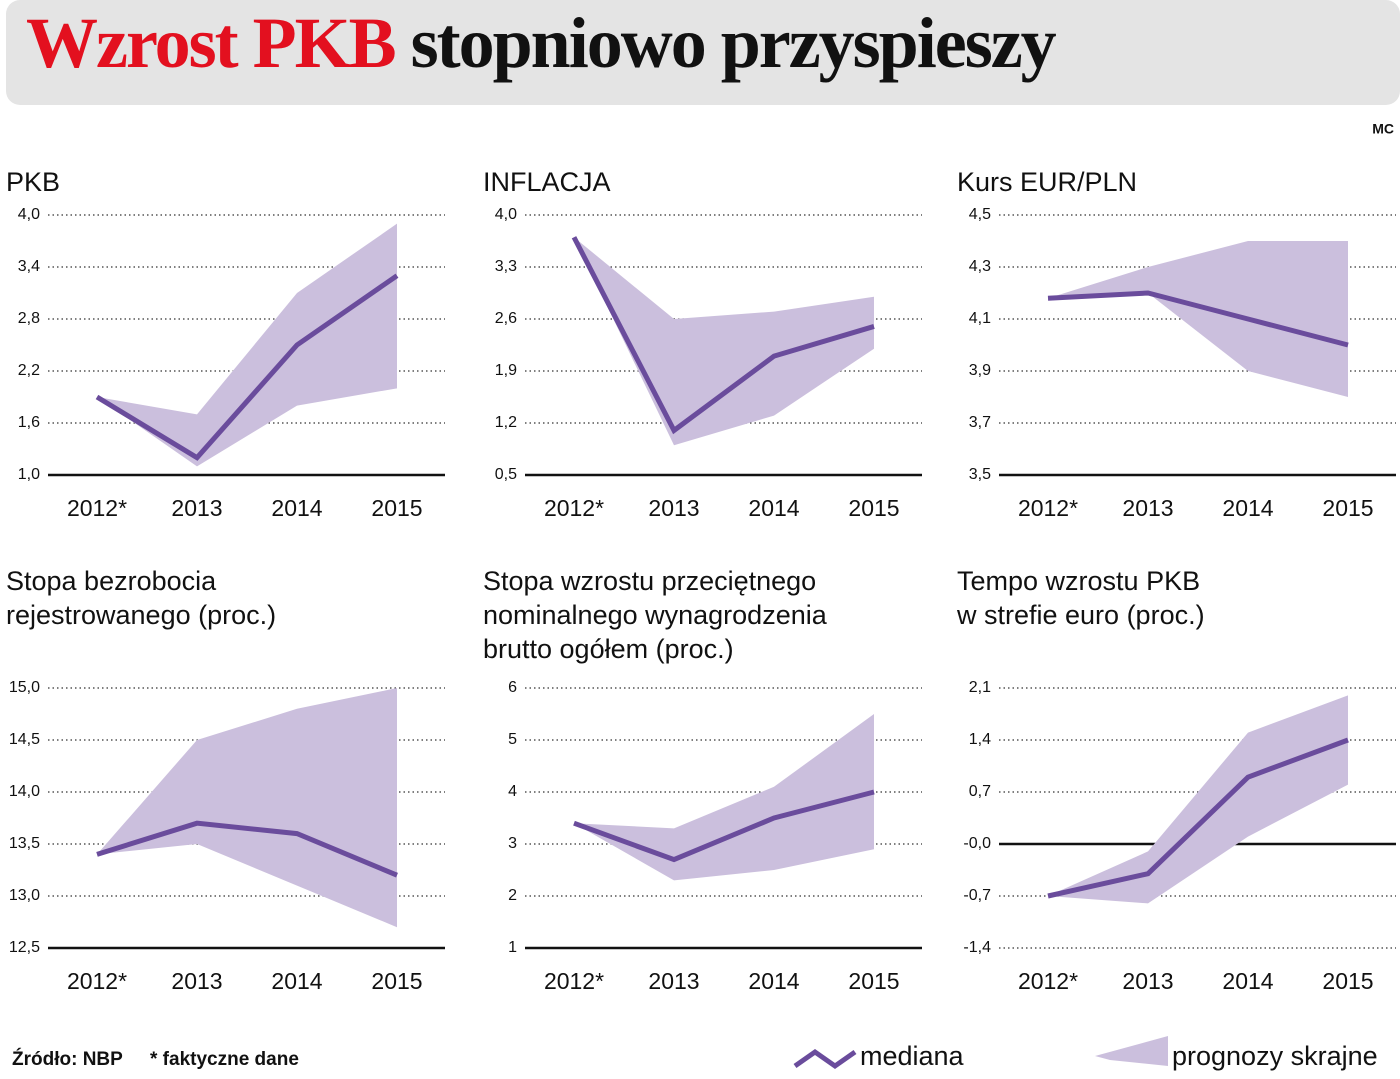 The height and width of the screenshot is (1079, 1400). What do you see at coordinates (980, 370) in the screenshot?
I see `y-tick-label: 3,9` at bounding box center [980, 370].